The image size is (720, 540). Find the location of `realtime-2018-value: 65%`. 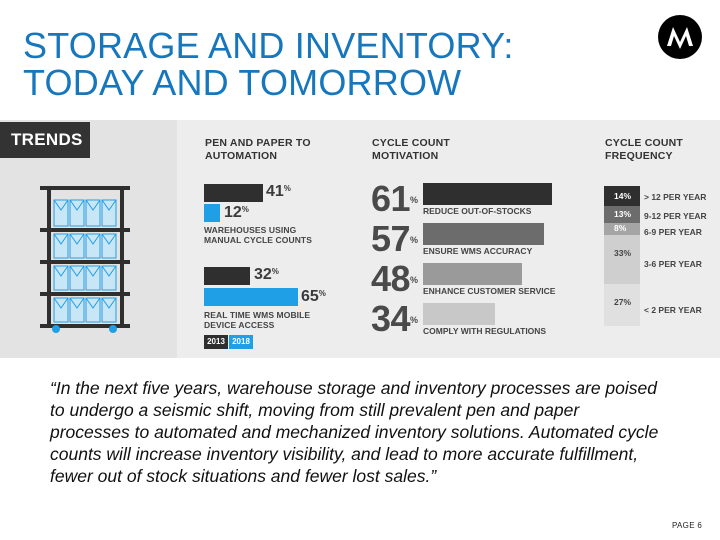

realtime-2018-value: 65% is located at coordinates (313, 296).